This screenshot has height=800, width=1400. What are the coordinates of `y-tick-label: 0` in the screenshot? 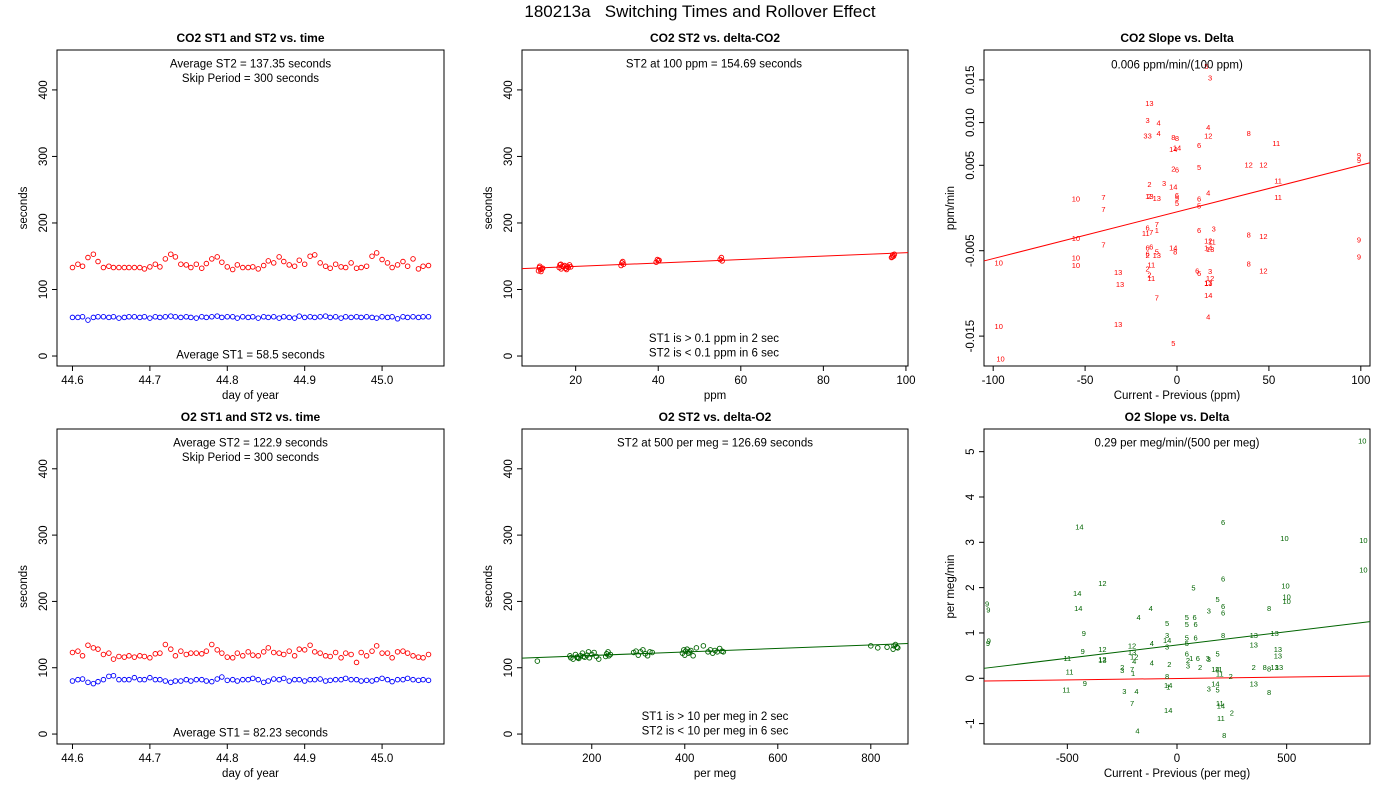 It's located at (509, 734).